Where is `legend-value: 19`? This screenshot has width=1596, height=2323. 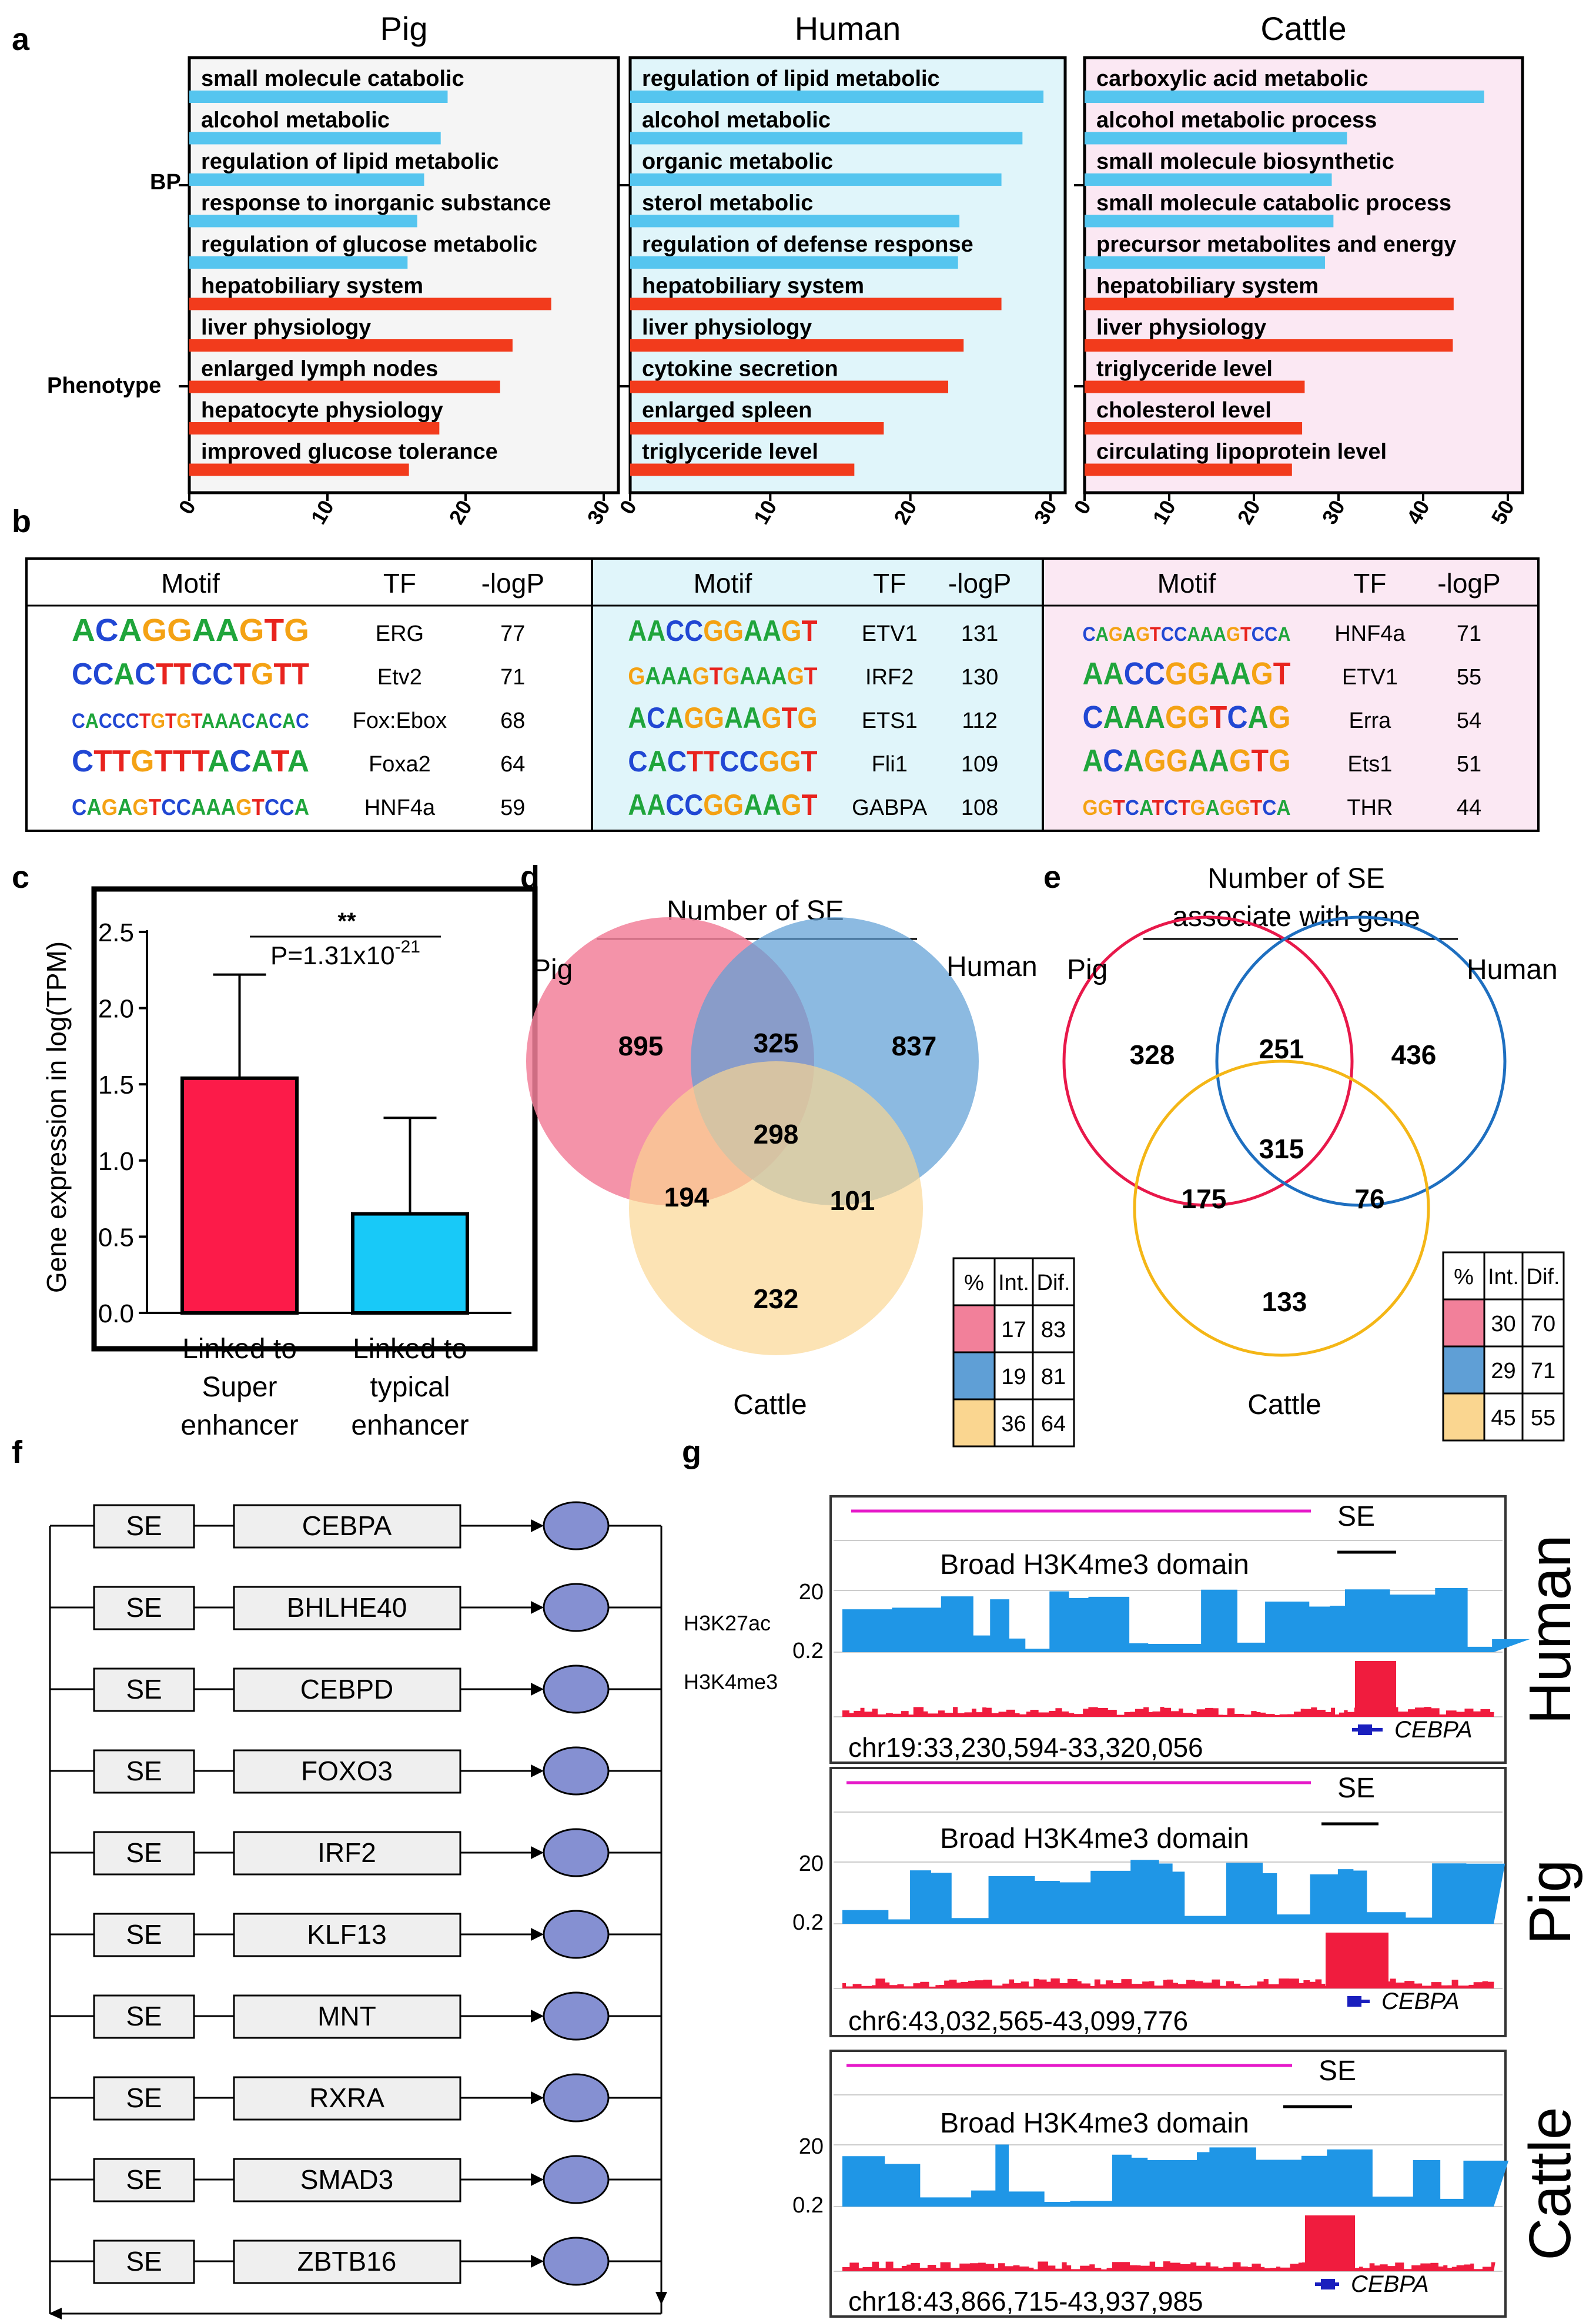 legend-value: 19 is located at coordinates (1013, 1377).